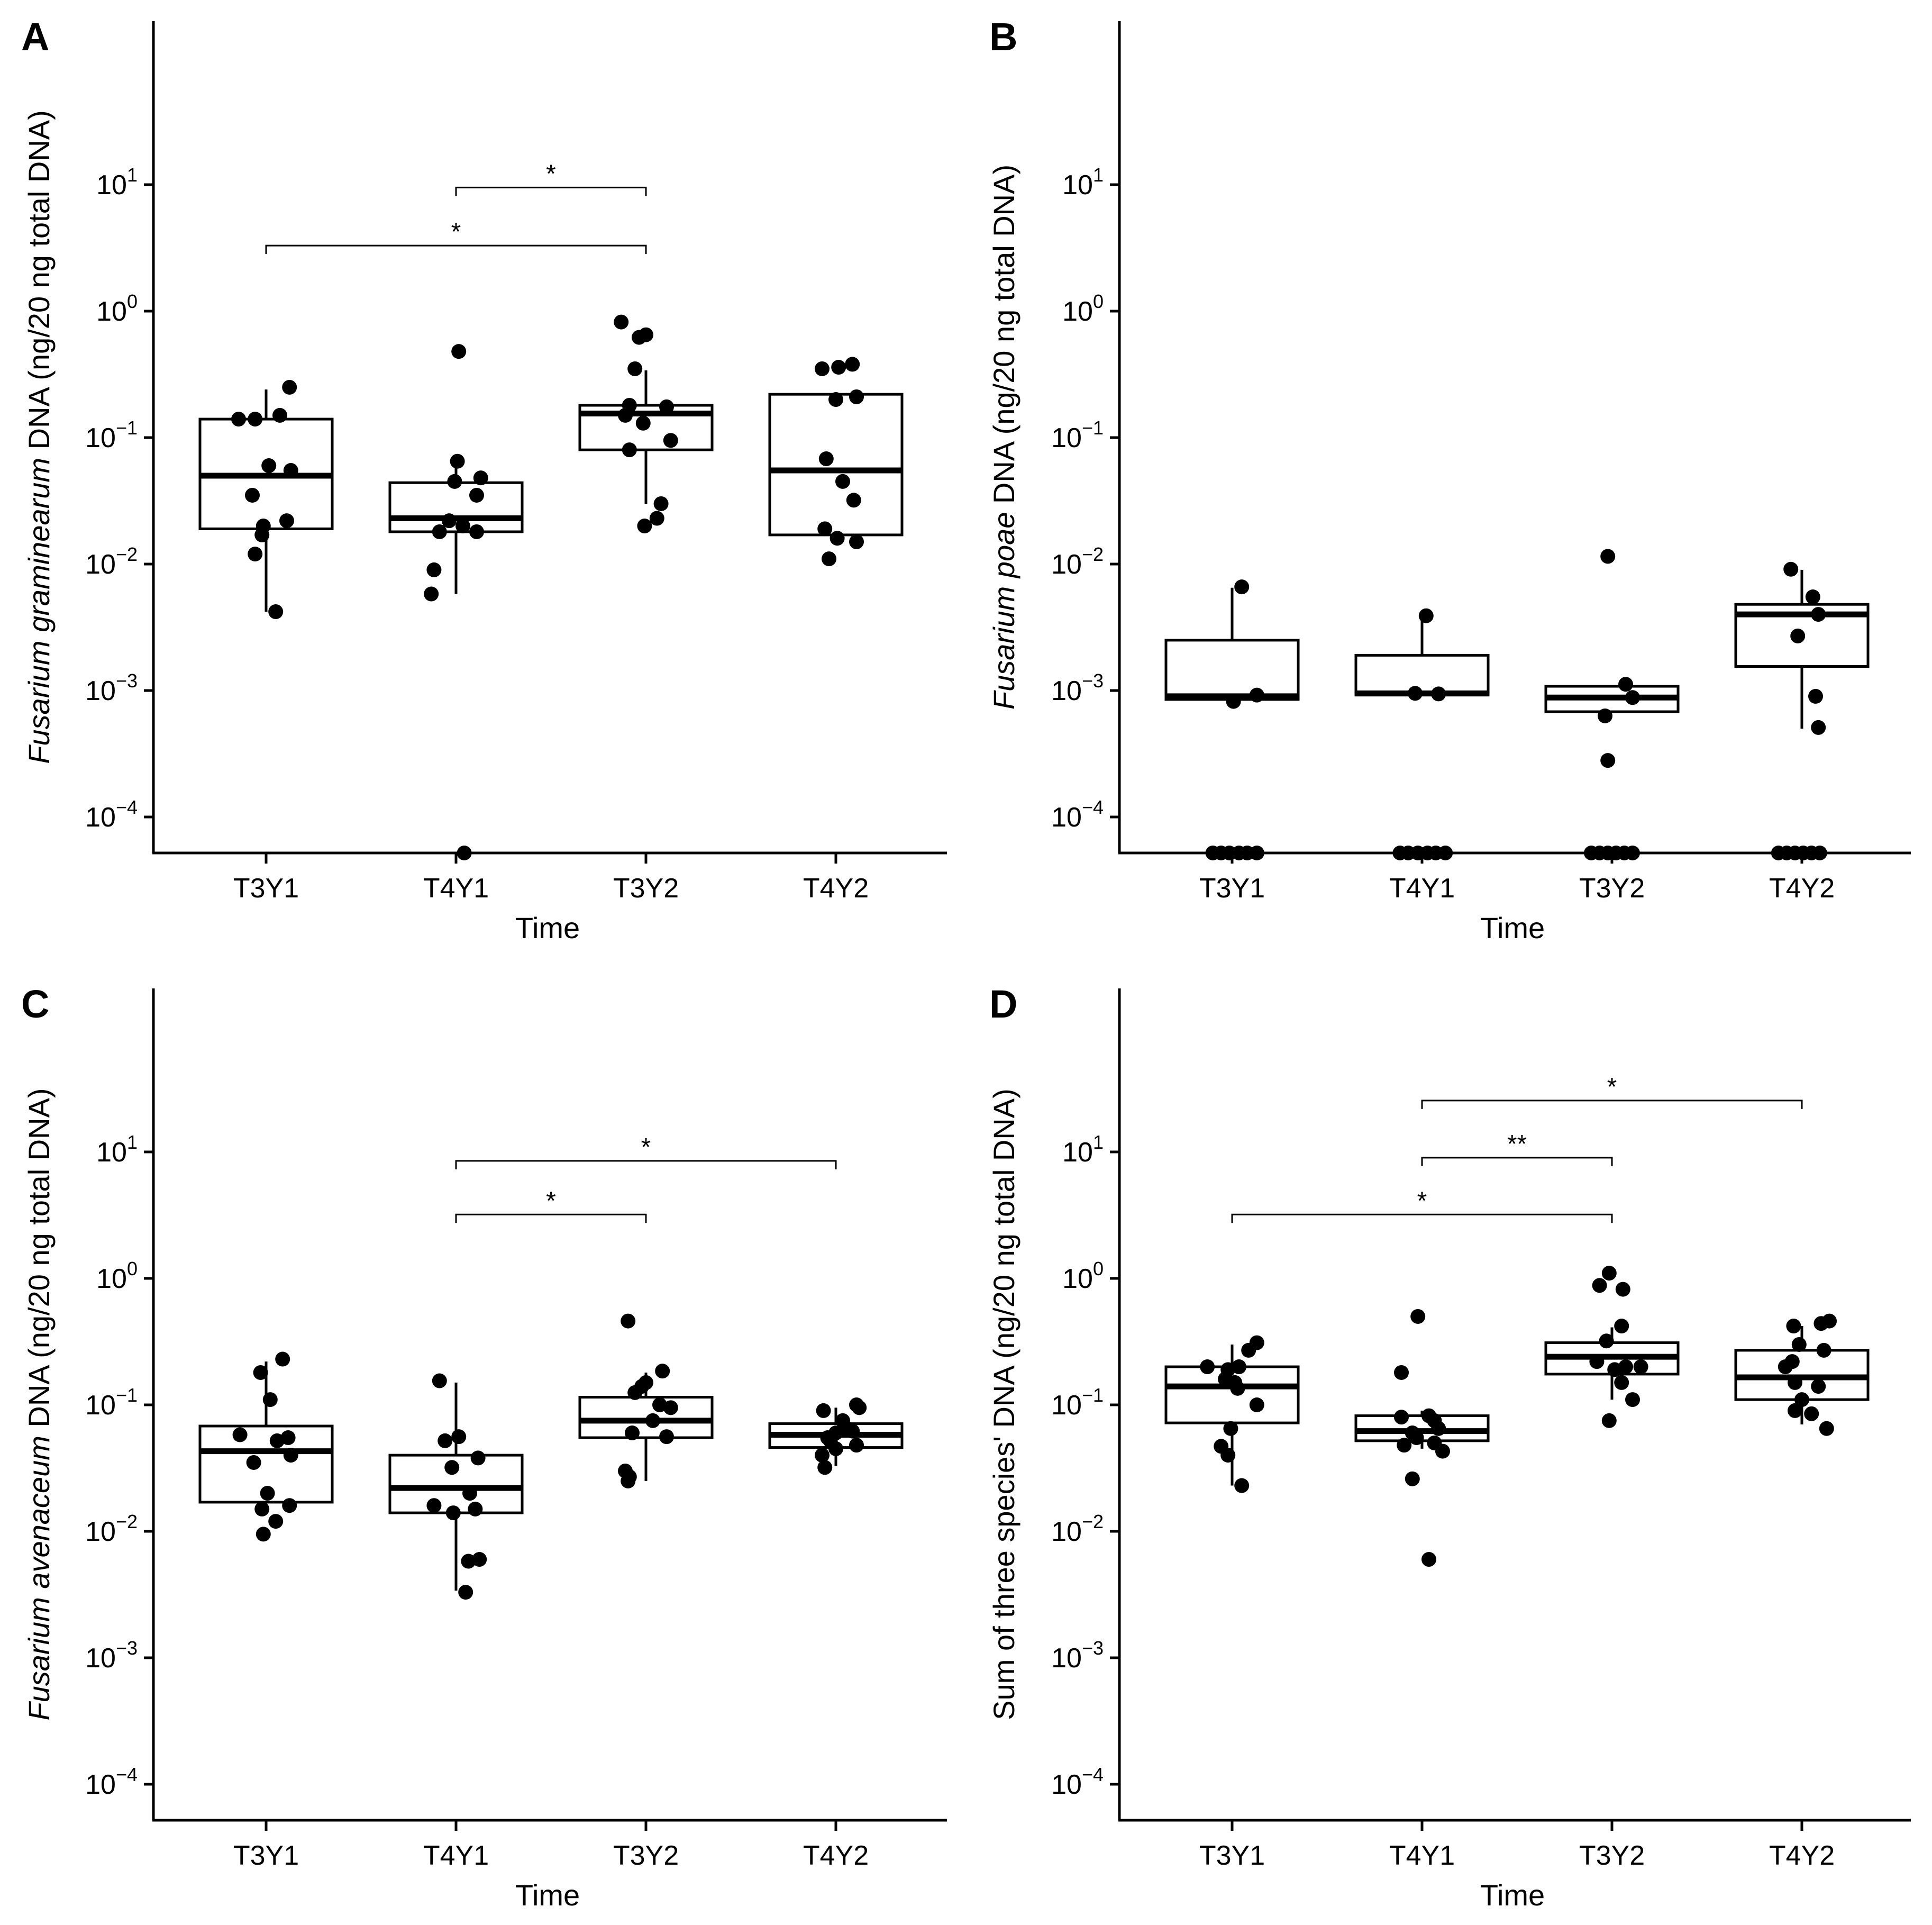 The height and width of the screenshot is (1925, 1932). What do you see at coordinates (117, 1149) in the screenshot?
I see `panel-c-y-tick-label: 10¹` at bounding box center [117, 1149].